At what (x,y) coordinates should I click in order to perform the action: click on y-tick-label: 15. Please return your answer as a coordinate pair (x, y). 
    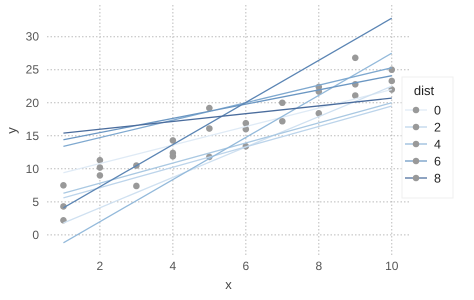
    Looking at the image, I should click on (33, 135).